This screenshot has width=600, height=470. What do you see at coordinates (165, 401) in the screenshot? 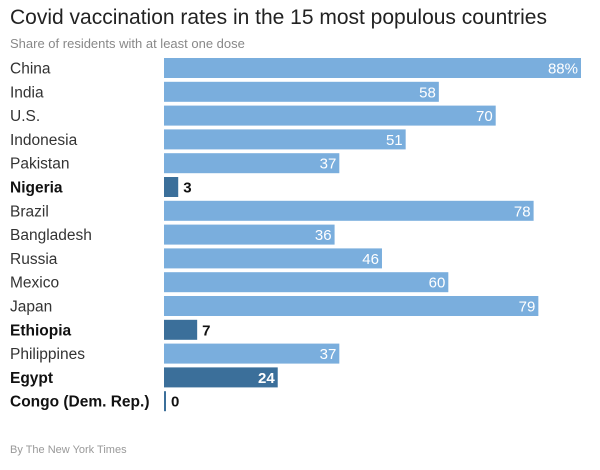
I see `bar-congo-dem-rep` at bounding box center [165, 401].